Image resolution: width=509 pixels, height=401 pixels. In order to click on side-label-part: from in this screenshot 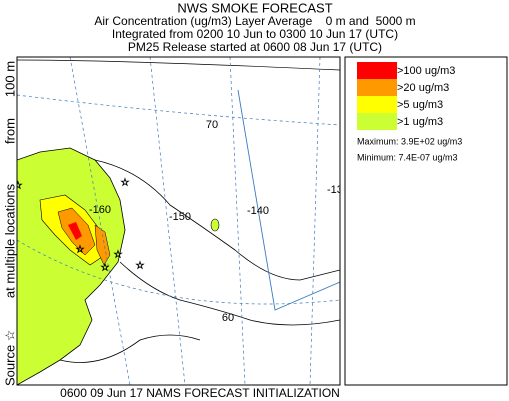, I will do `click(9, 131)`.